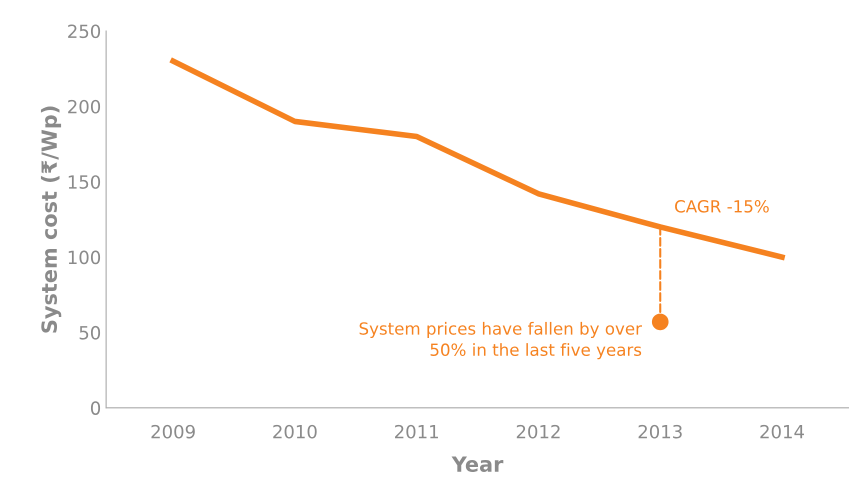  What do you see at coordinates (782, 431) in the screenshot?
I see `x-tick-label: 2014` at bounding box center [782, 431].